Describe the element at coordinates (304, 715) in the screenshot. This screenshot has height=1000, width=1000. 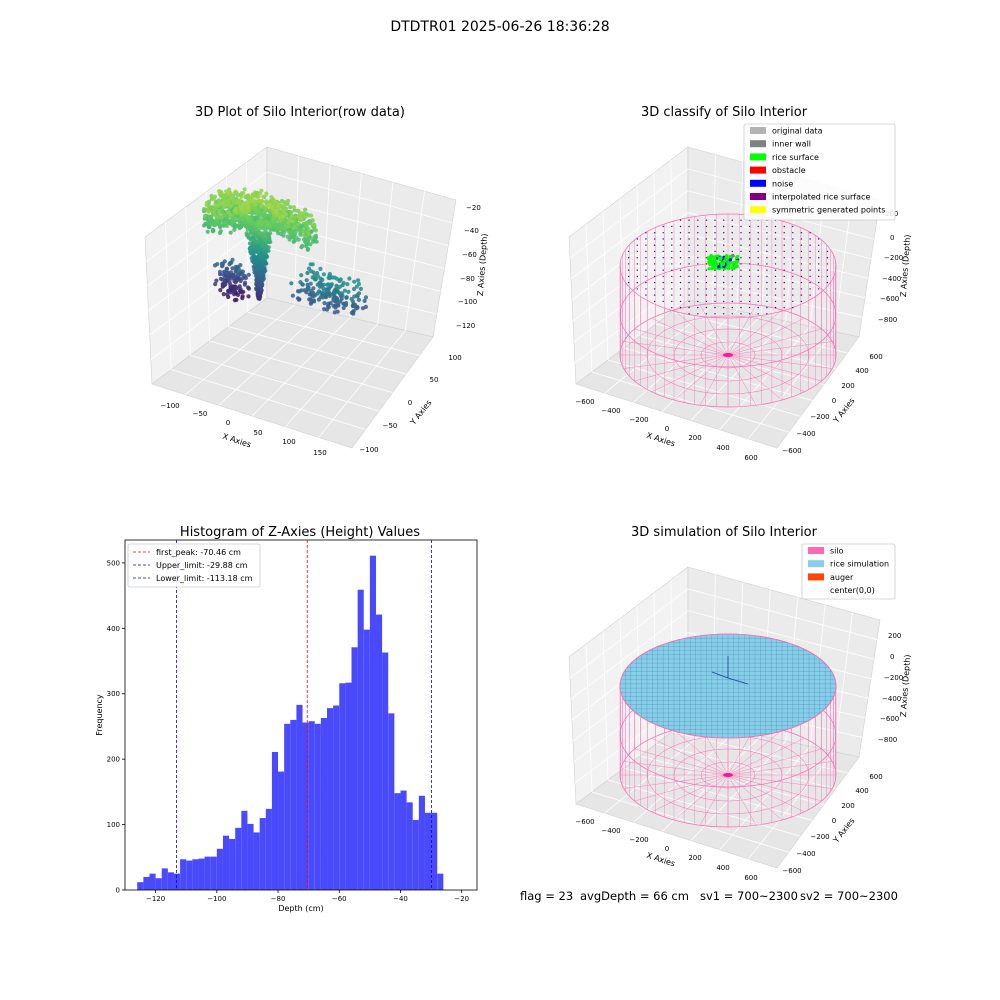
I see `histogram-reference-lines` at that location.